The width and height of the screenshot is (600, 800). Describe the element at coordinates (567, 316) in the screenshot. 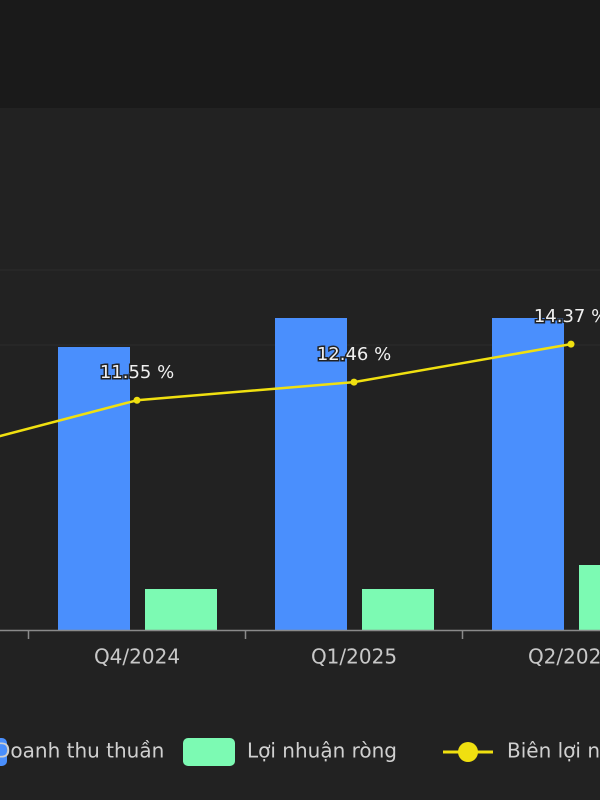

I see `data-label: 14.37 %` at that location.